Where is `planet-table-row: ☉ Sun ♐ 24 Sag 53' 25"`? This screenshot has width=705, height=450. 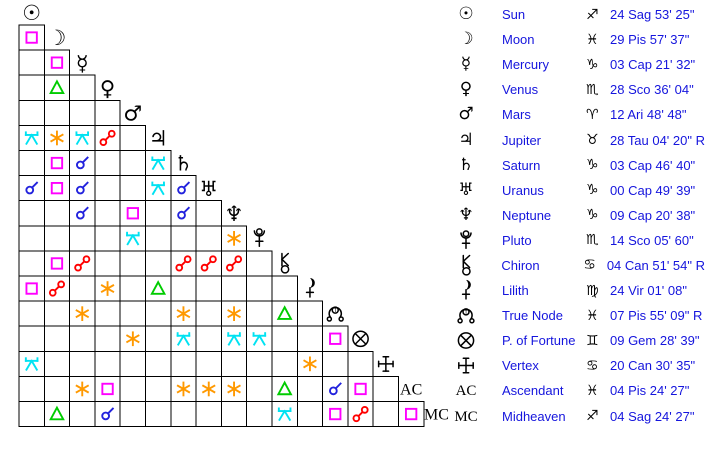 planet-table-row: ☉ Sun ♐ 24 Sag 53' 25" is located at coordinates (578, 14).